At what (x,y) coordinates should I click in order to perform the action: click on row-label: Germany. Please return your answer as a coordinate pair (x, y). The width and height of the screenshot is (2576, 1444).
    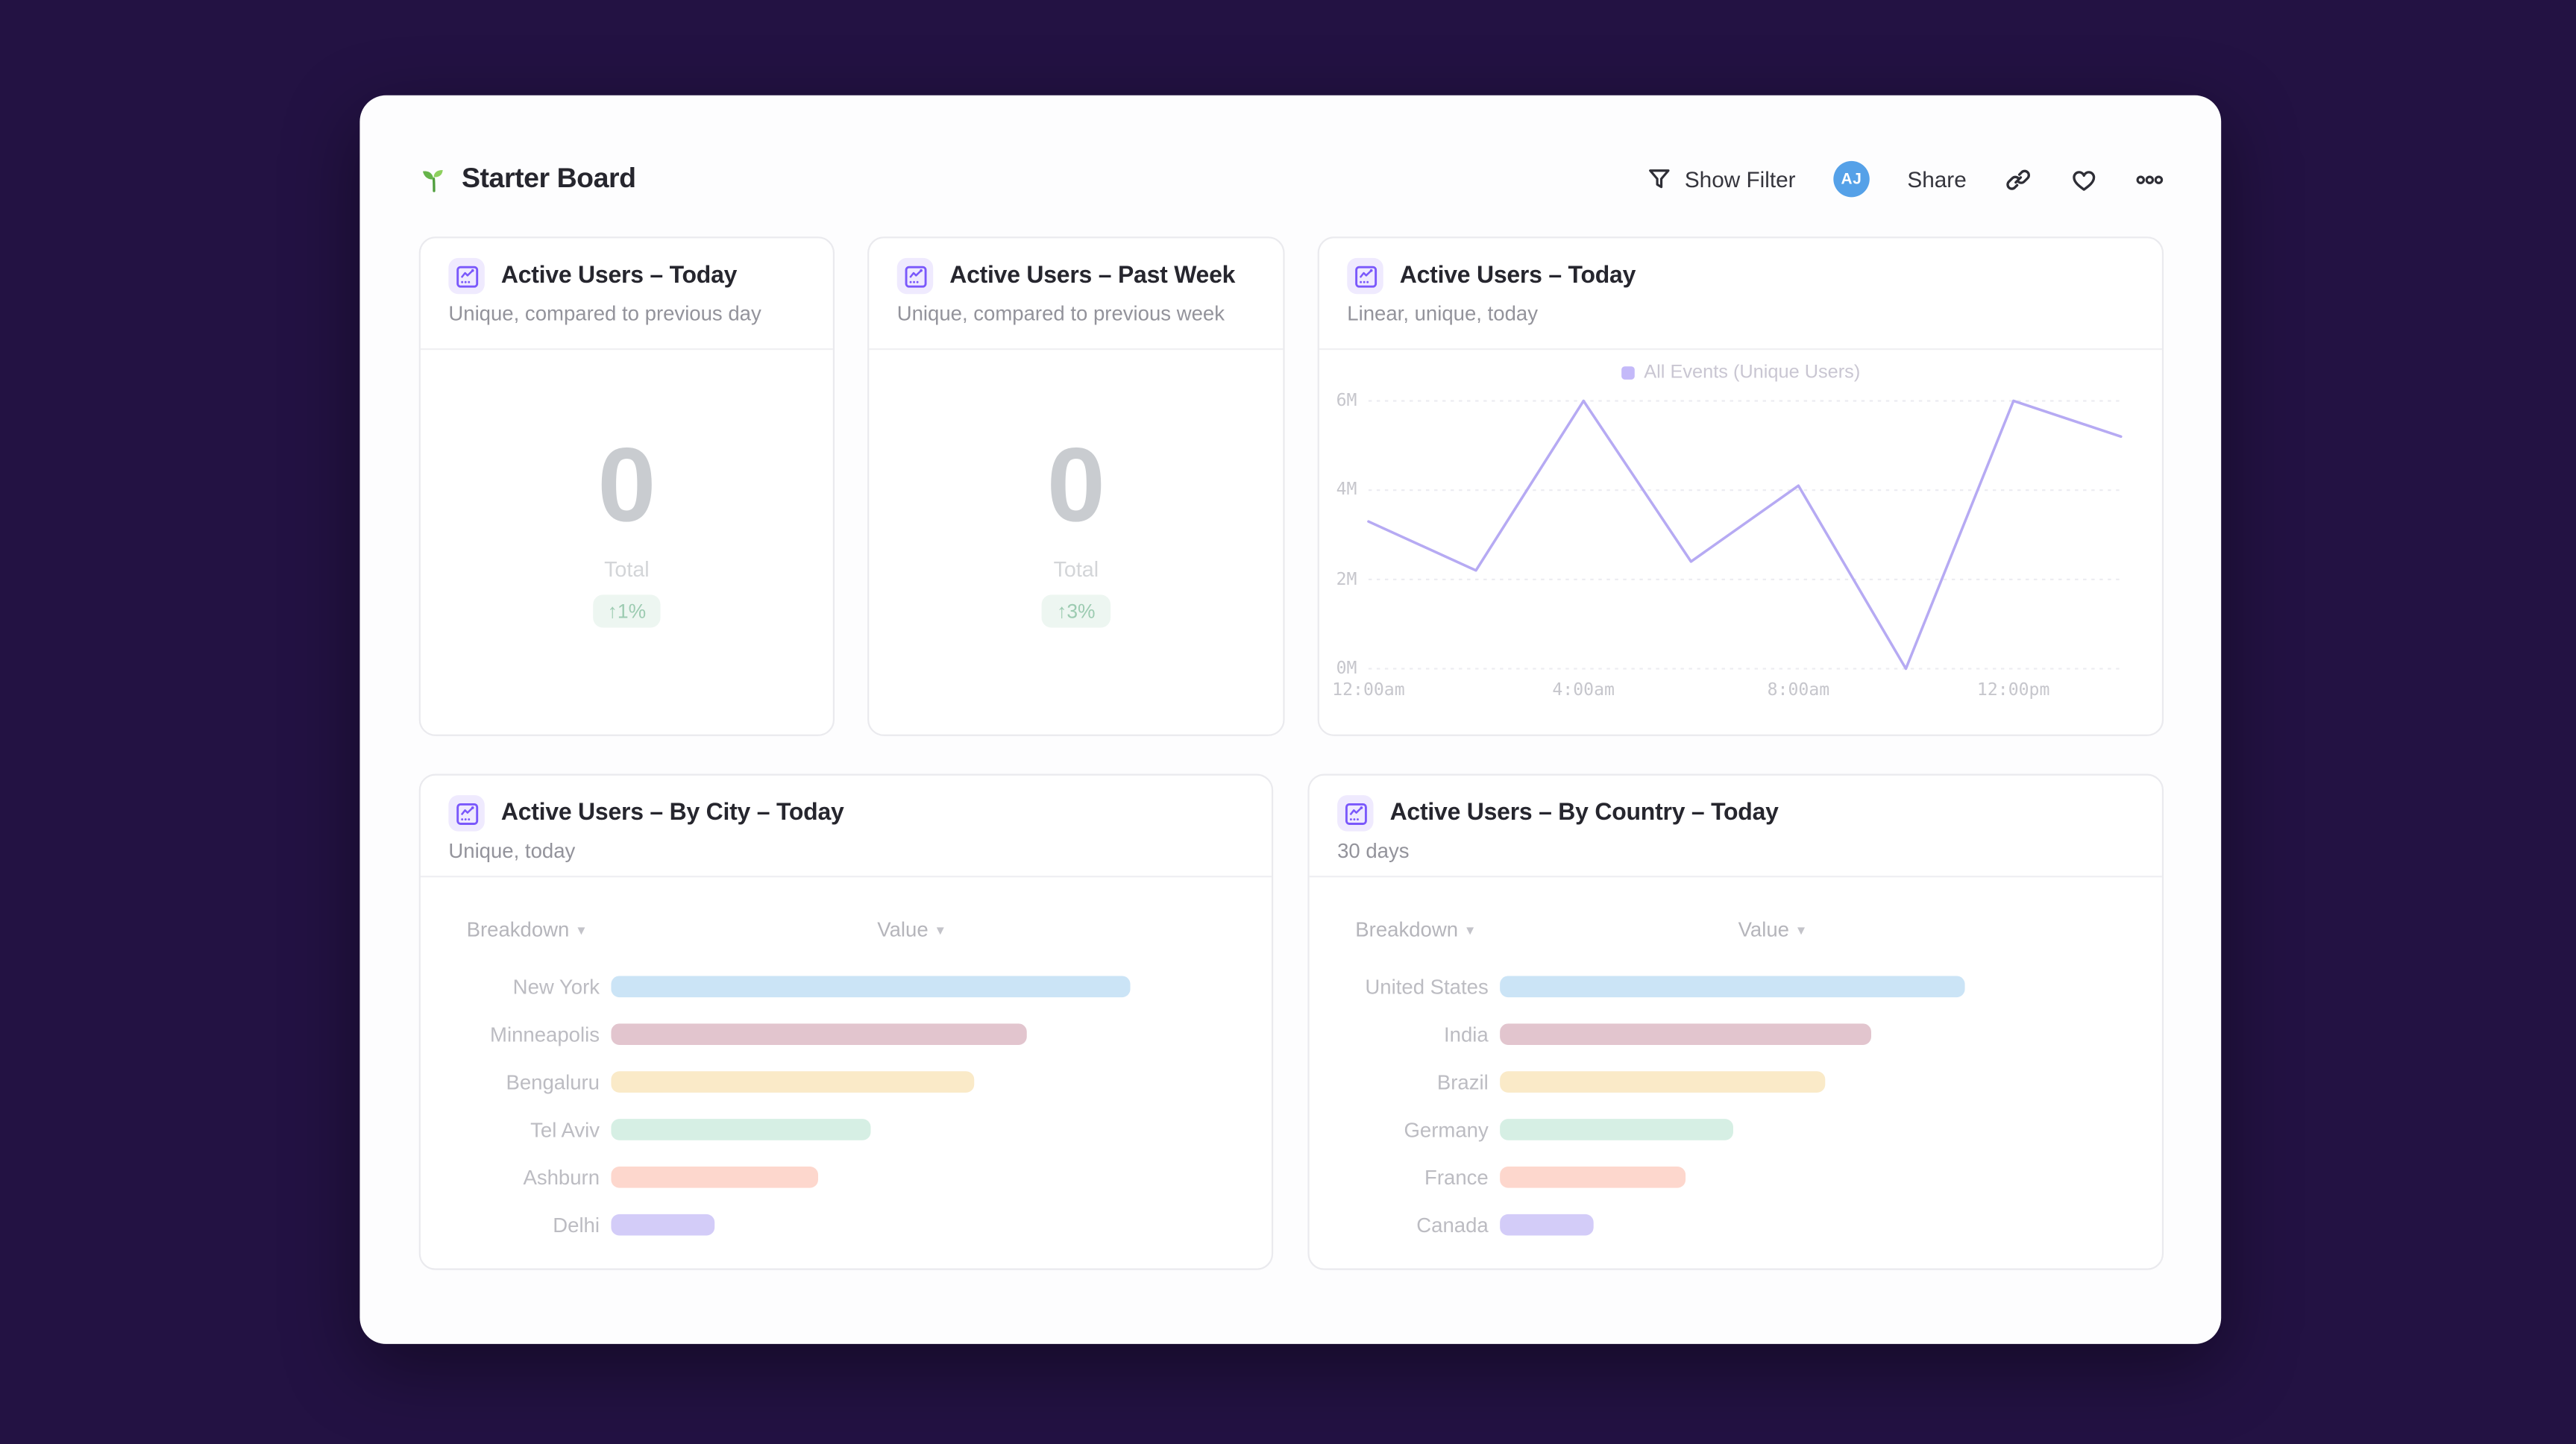
    Looking at the image, I should click on (1447, 1129).